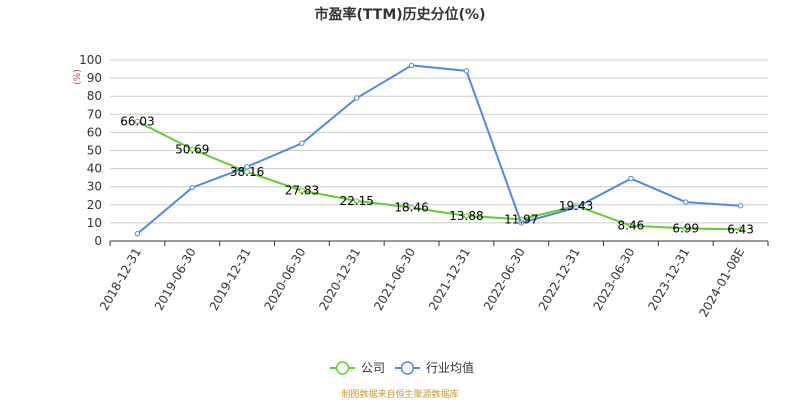 This screenshot has height=400, width=800. I want to click on y-tick-label: 40, so click(94, 169).